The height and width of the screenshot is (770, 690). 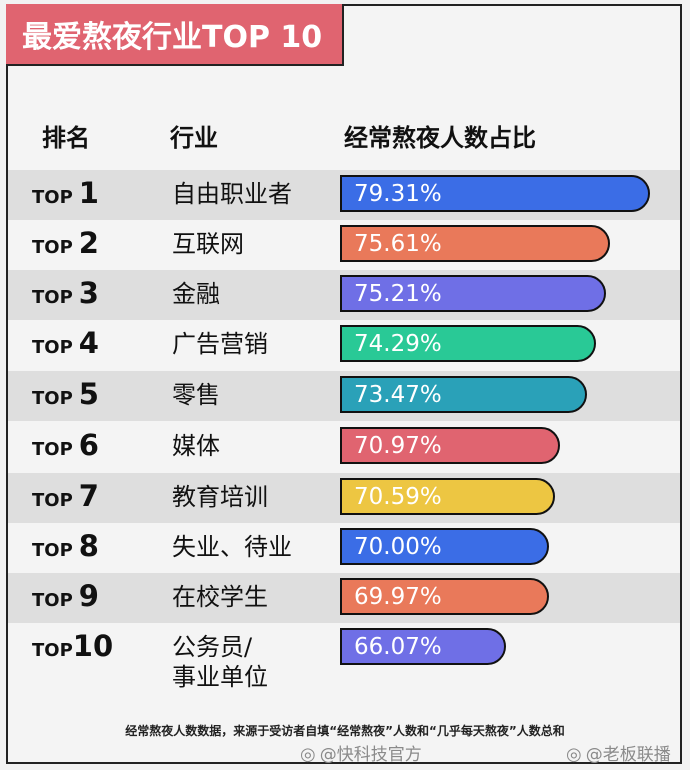 I want to click on table-row: TOP 7 教育培训 70.59%, so click(x=344, y=498).